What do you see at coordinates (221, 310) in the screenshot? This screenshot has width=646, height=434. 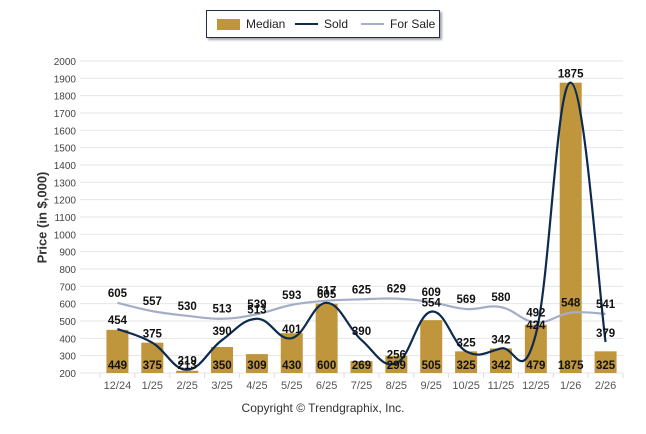 I see `for-sale-value-label: 513` at bounding box center [221, 310].